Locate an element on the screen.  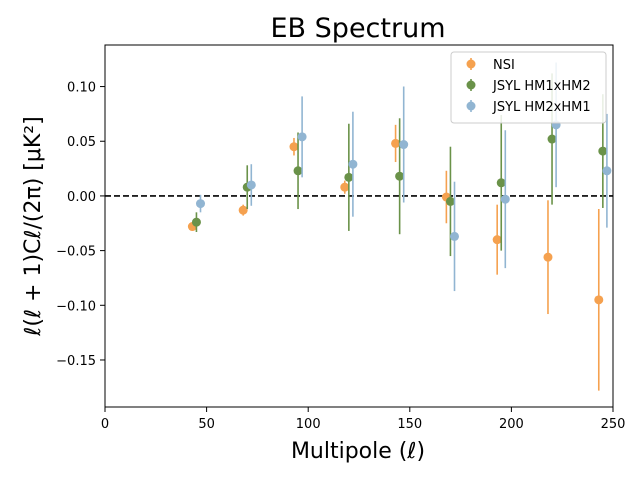
y-tick-label: −0.10 is located at coordinates (76, 306).